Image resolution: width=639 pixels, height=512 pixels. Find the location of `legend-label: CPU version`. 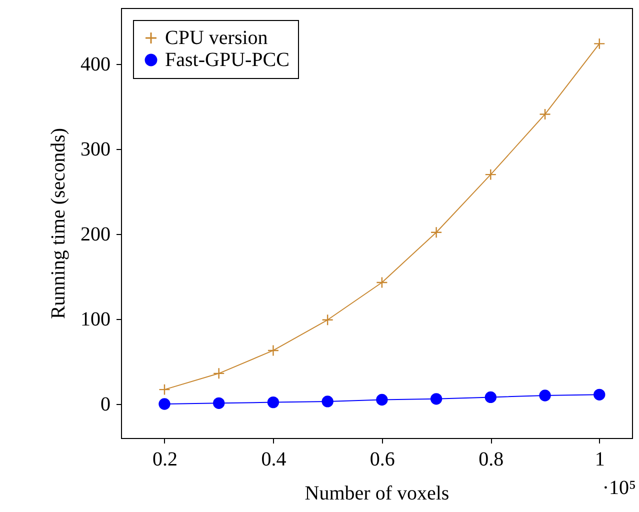

legend-label: CPU version is located at coordinates (216, 38).